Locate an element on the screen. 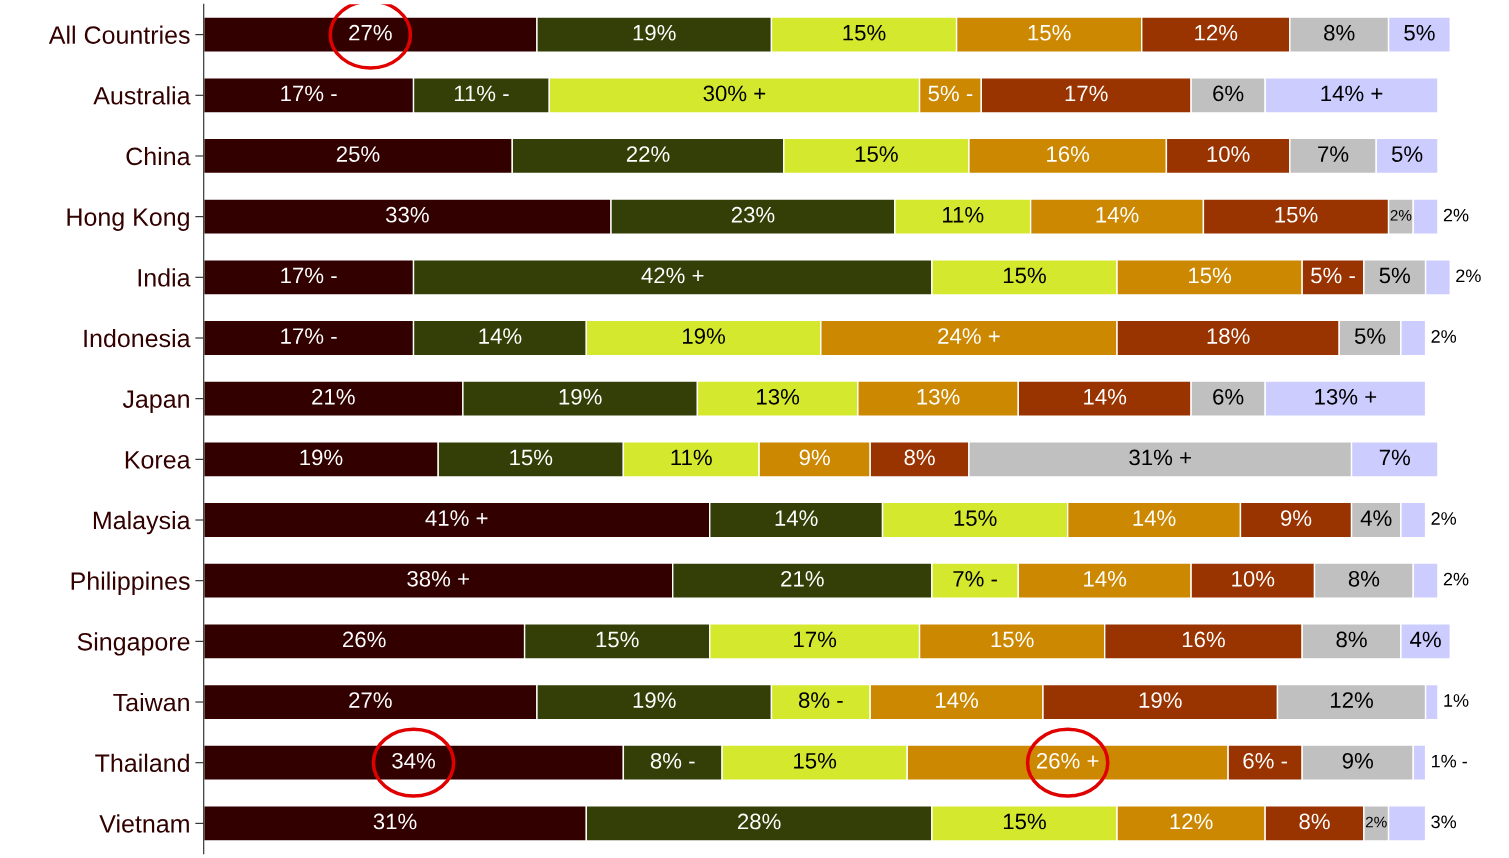 This screenshot has height=858, width=1509. data-label: 38% + is located at coordinates (438, 578).